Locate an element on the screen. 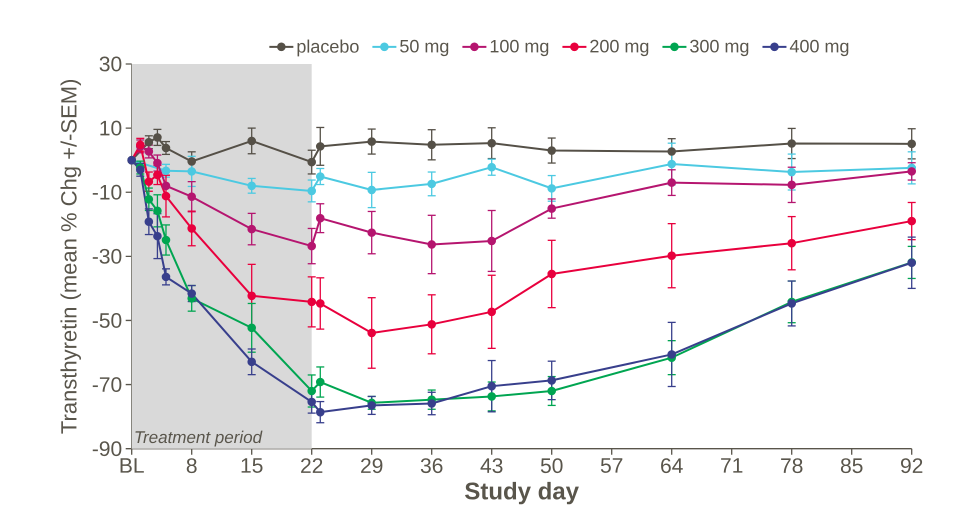 The image size is (971, 525). band-label: Treatment period is located at coordinates (199, 438).